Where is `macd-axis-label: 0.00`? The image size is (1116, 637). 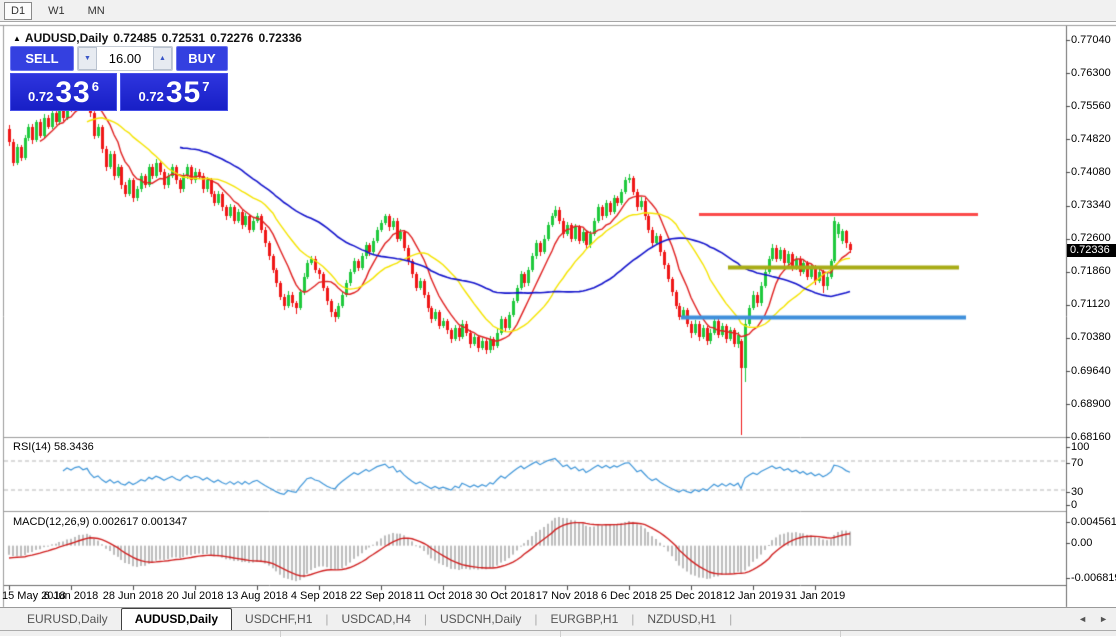 macd-axis-label: 0.00 is located at coordinates (1082, 543).